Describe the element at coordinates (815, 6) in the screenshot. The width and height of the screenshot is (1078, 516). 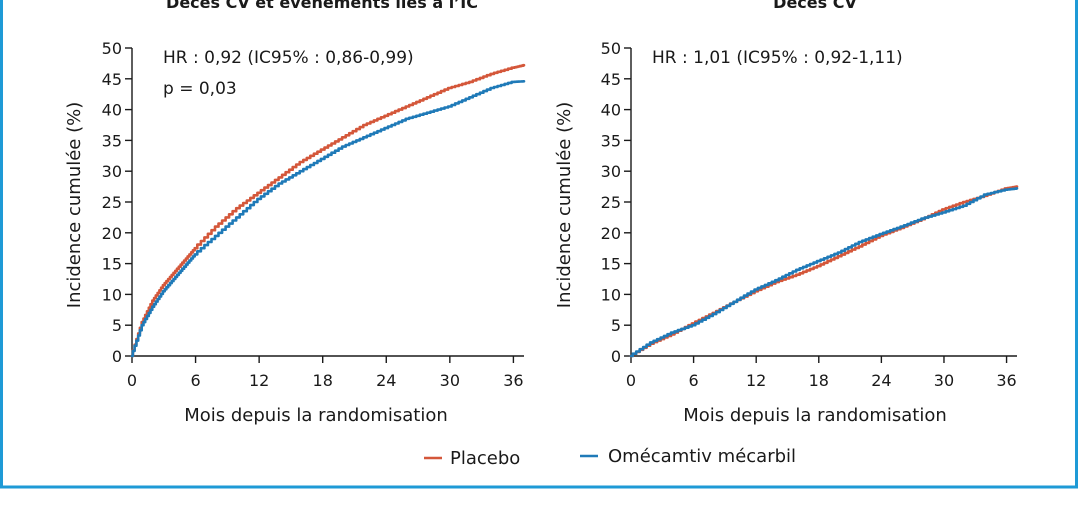
I see `chart-title: Décès CV` at that location.